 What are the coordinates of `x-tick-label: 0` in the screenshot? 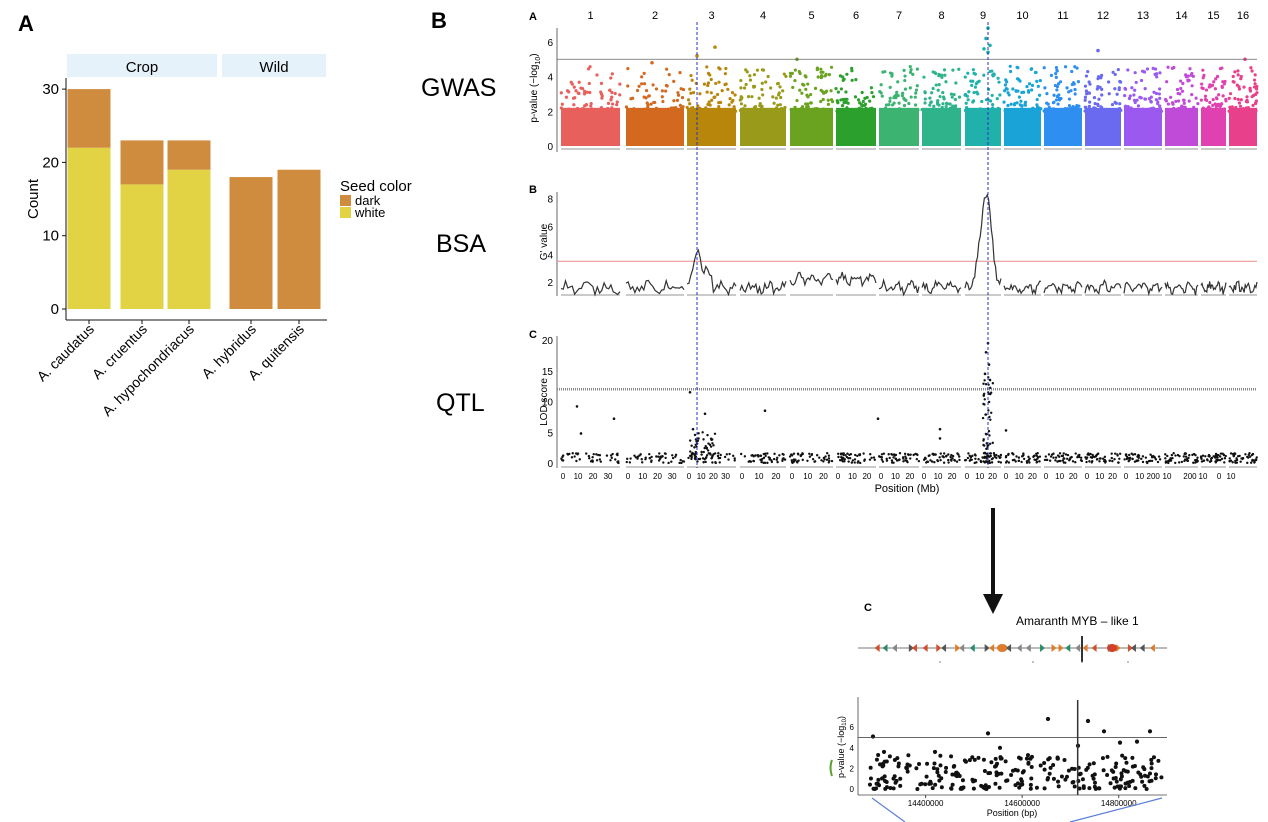 It's located at (967, 476).